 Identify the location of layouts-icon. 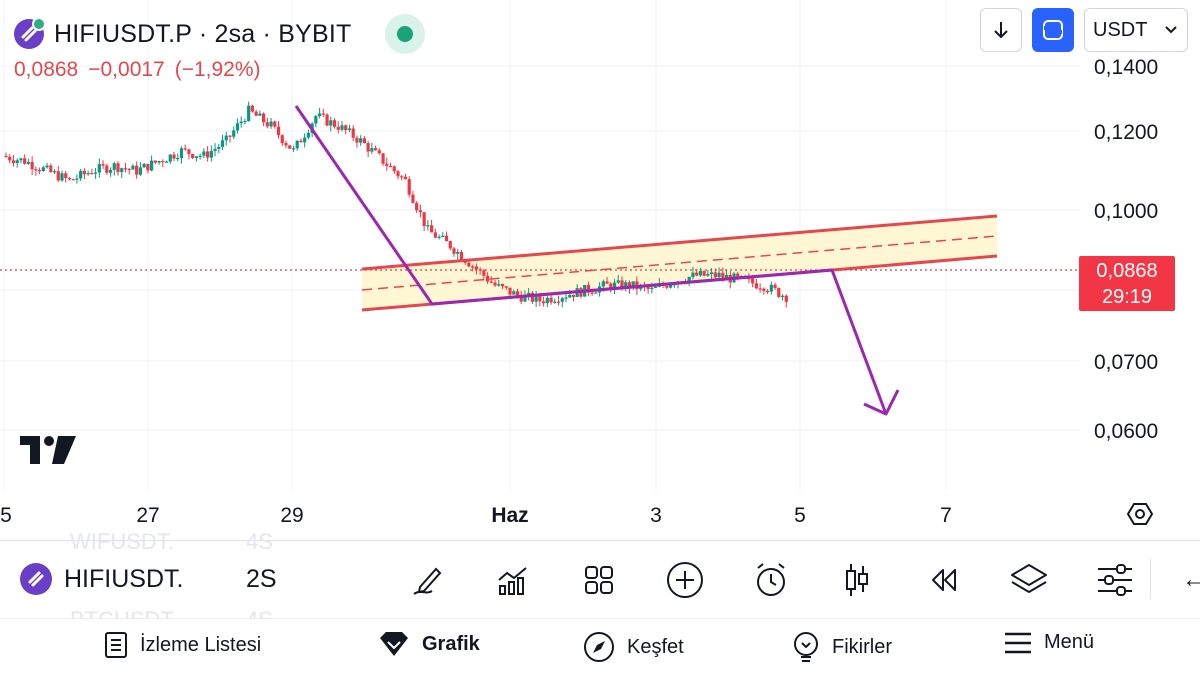
(599, 580).